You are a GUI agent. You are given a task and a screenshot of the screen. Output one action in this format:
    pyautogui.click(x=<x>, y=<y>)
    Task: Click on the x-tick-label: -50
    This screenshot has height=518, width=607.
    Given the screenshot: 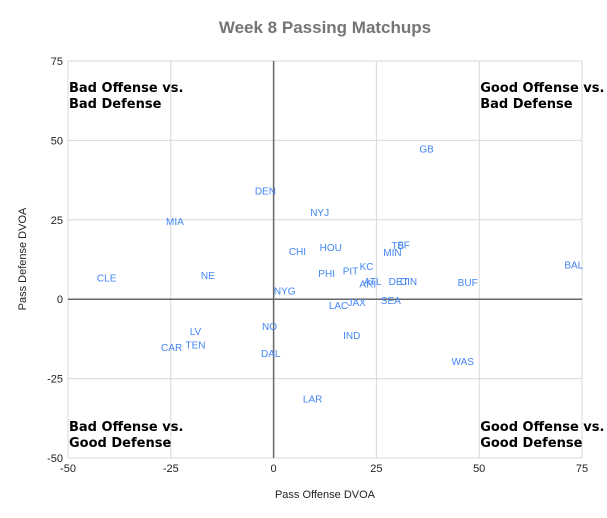 What is the action you would take?
    pyautogui.click(x=68, y=469)
    